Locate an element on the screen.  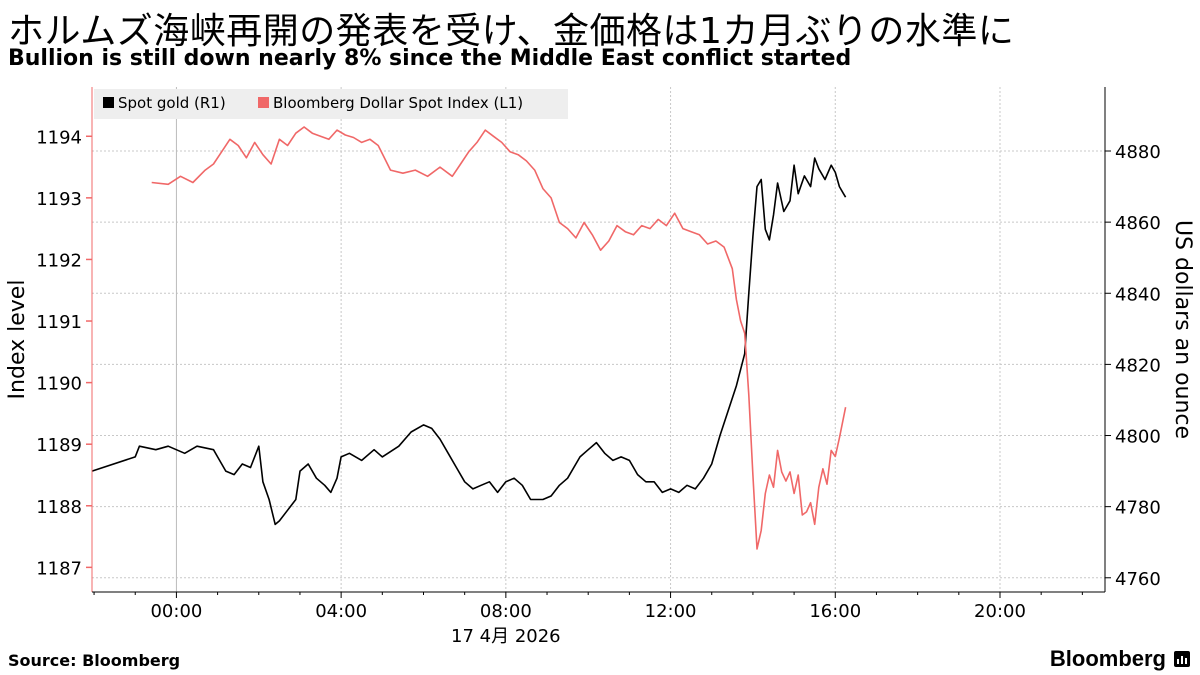
left-tick-label: 1193 is located at coordinates (59, 199).